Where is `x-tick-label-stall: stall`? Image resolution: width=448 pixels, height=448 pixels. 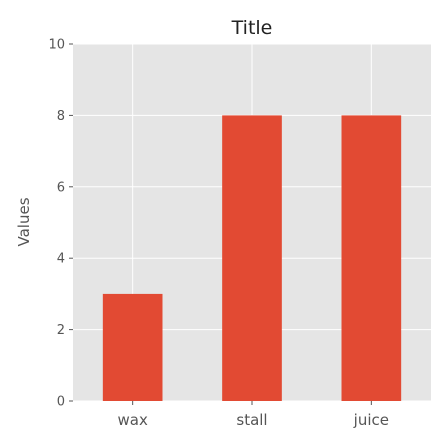
x-tick-label-stall: stall is located at coordinates (251, 420).